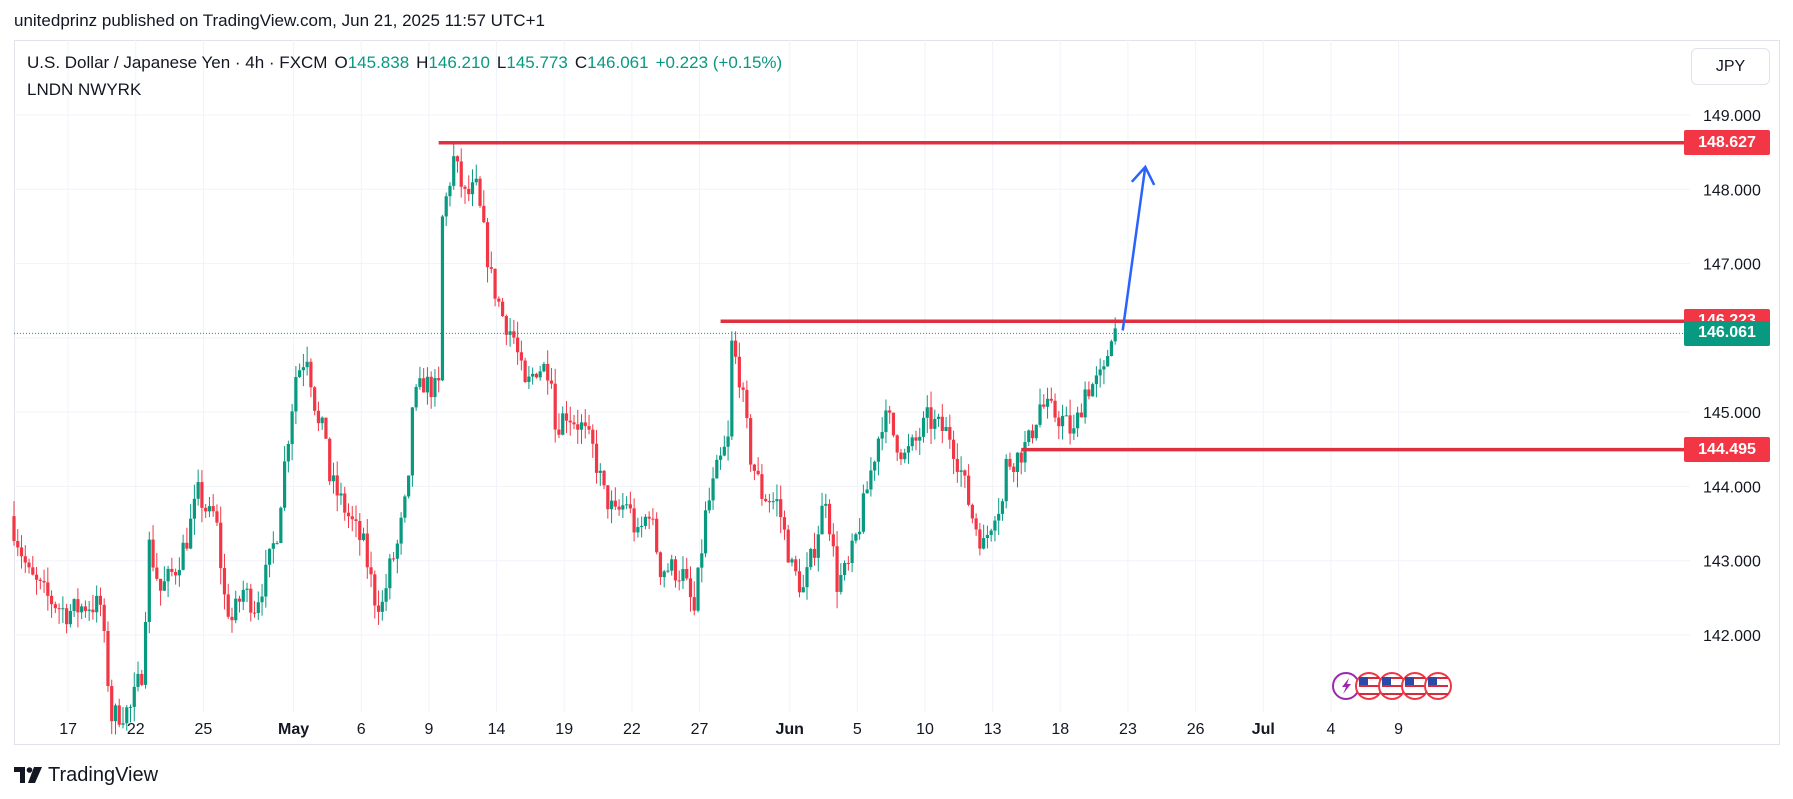 Image resolution: width=1793 pixels, height=799 pixels. Describe the element at coordinates (1727, 143) in the screenshot. I see `price-label-resistance-top: 148.627` at that location.